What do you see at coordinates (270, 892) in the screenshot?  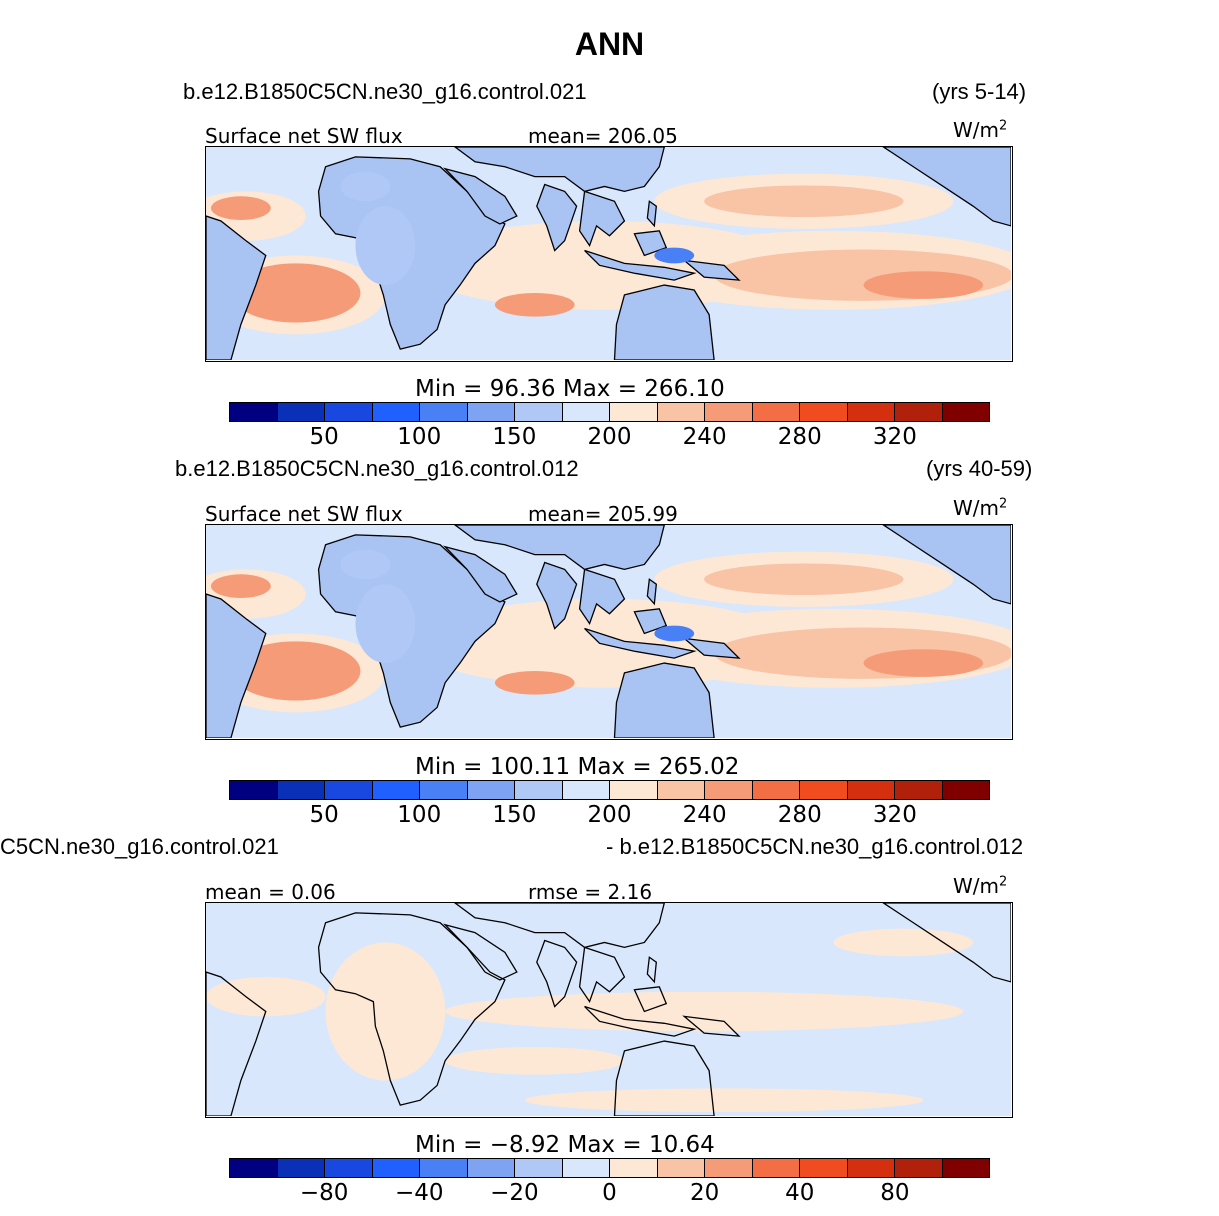 I see `panel-3-mean-label: mean = 0.06` at bounding box center [270, 892].